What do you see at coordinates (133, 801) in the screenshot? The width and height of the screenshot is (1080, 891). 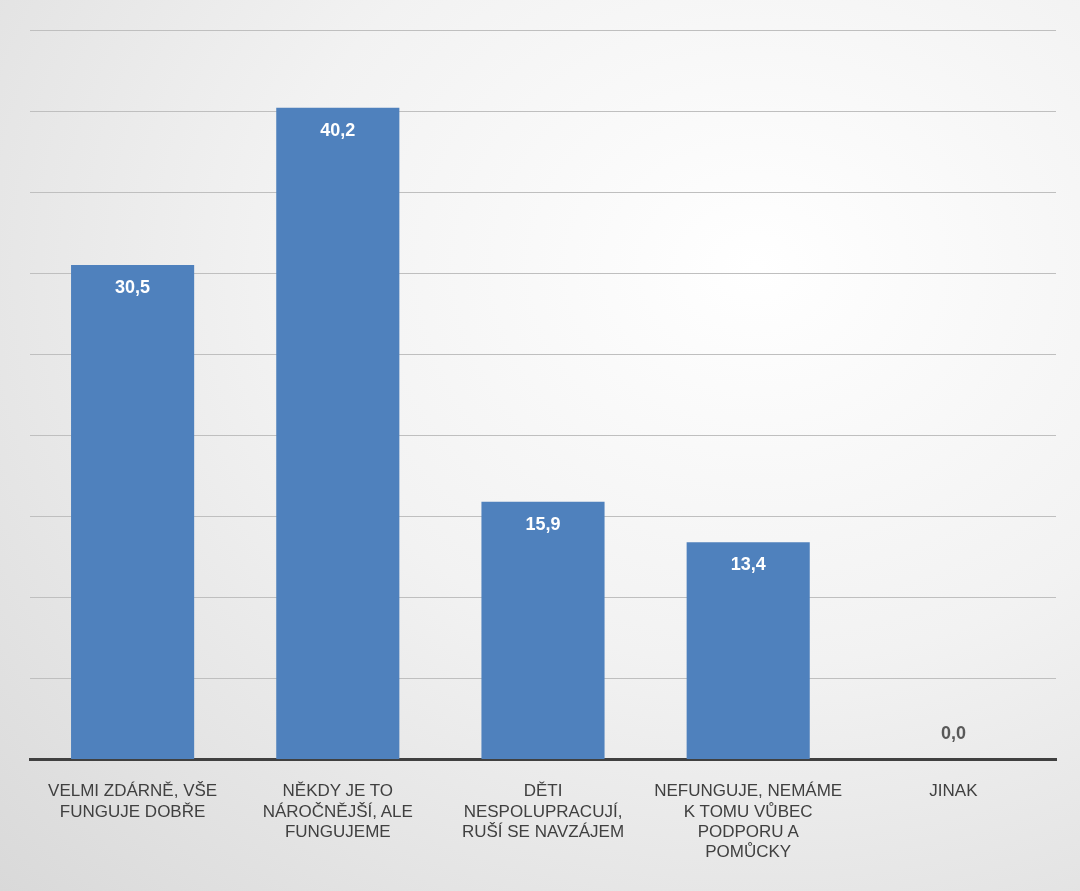 I see `x-tick-label: VELMI ZDÁRNĚ, VŠE FUNGUJE DOBŘE` at bounding box center [133, 801].